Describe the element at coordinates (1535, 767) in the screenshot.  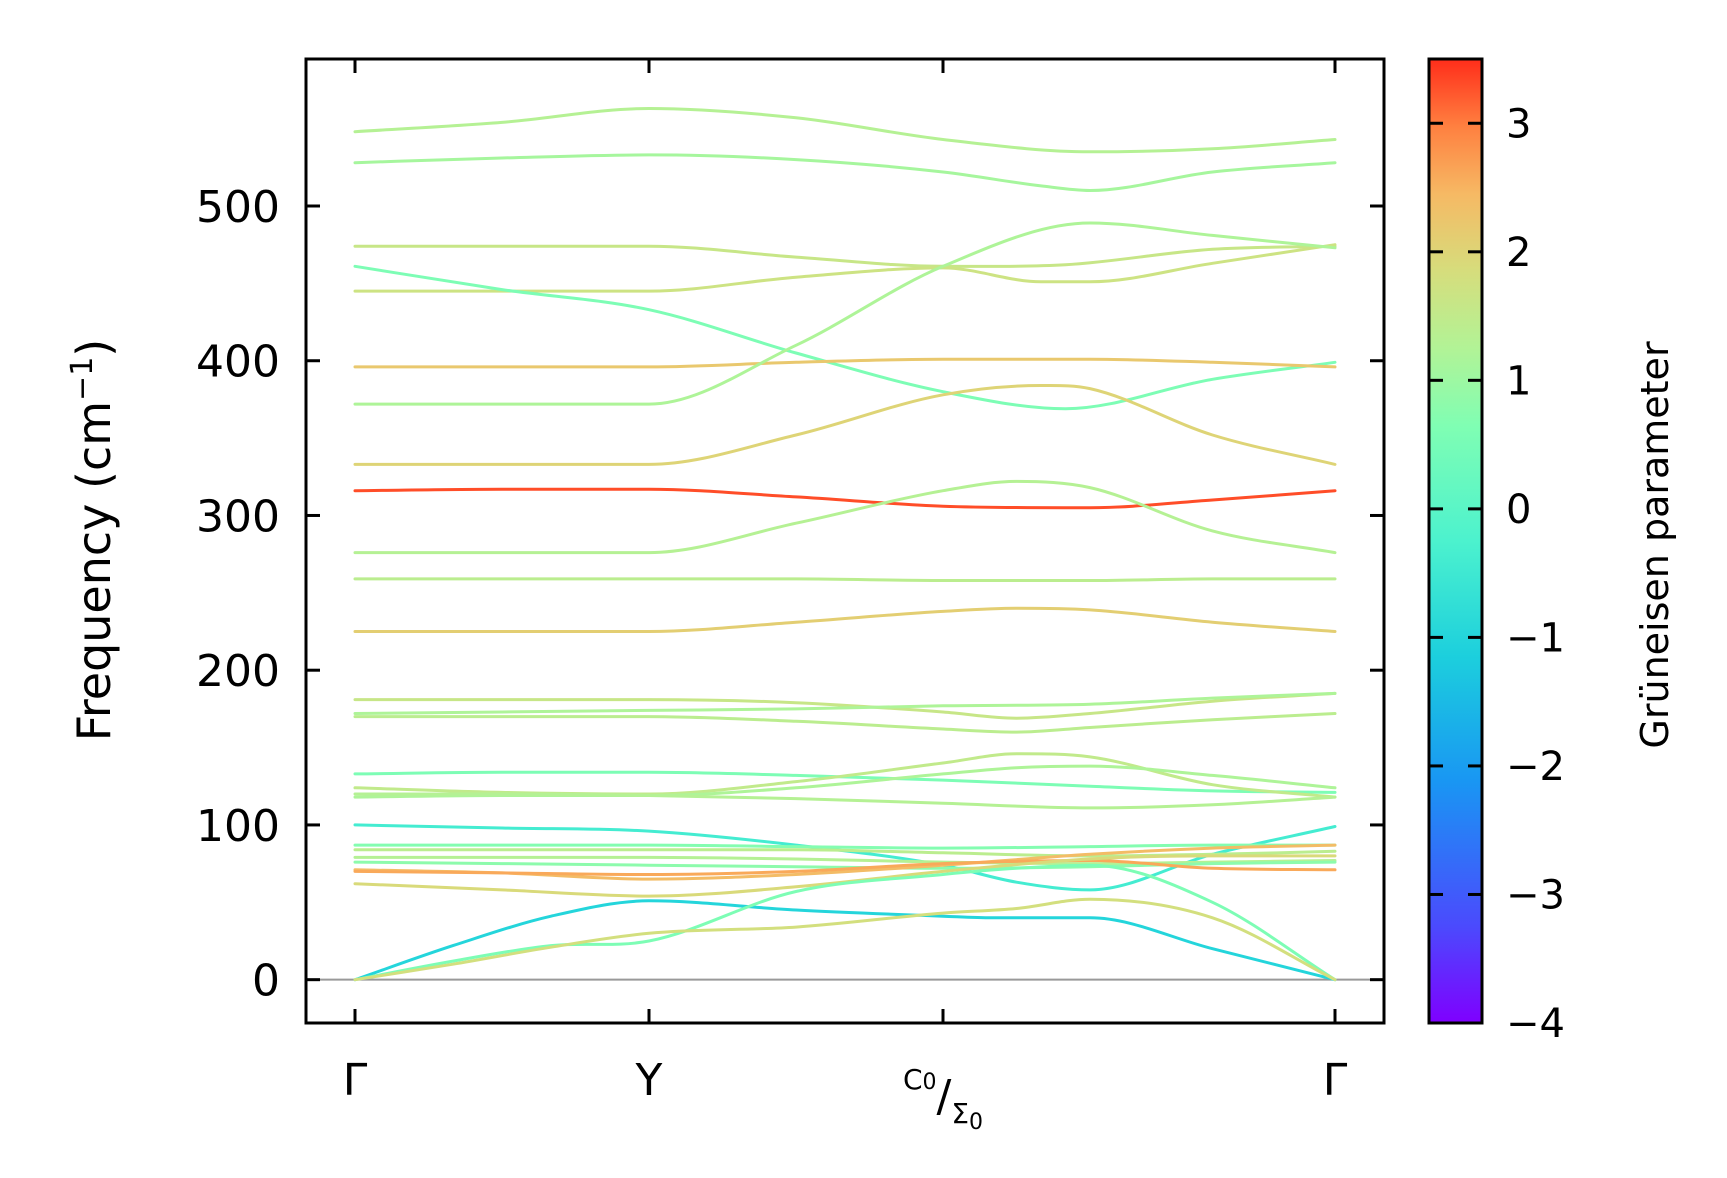
I see `colorbar-tick-label: −2` at that location.